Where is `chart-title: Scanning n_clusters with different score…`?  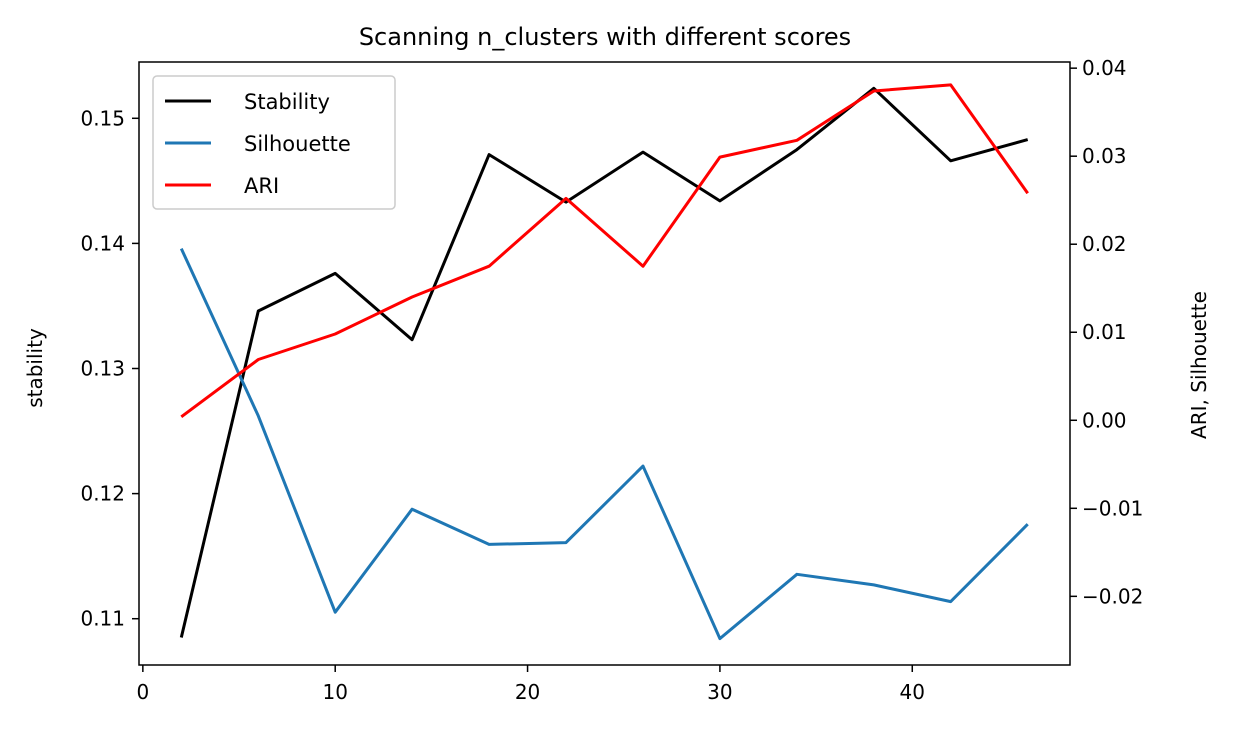
chart-title: Scanning n_clusters with different score… is located at coordinates (605, 37).